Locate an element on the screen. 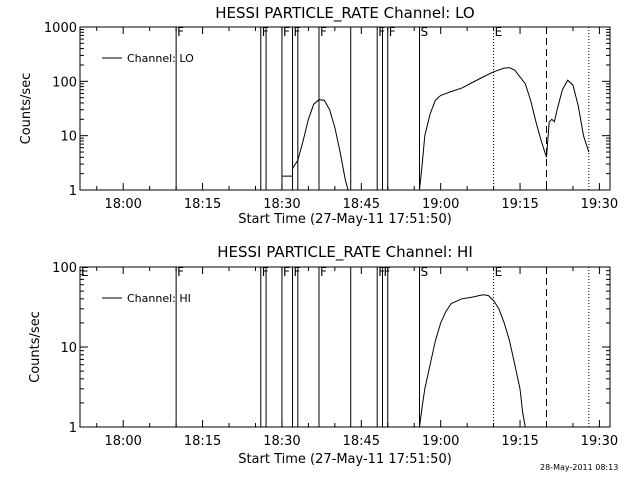 The width and height of the screenshot is (640, 480). x-tick-label-1: 18:45 is located at coordinates (361, 441).